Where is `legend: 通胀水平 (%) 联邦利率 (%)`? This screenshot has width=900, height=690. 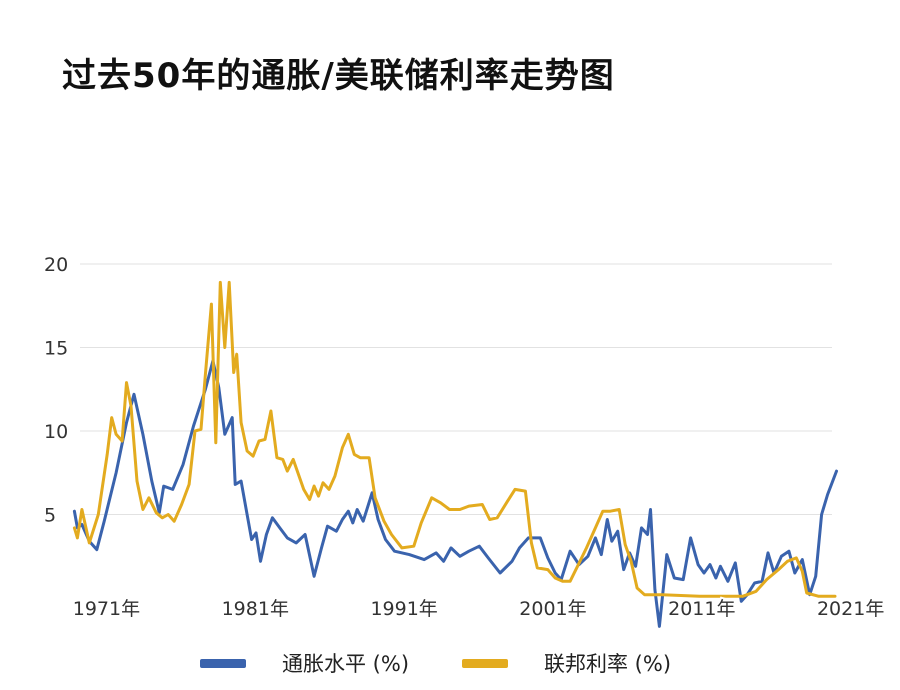
legend: 通胀水平 (%) 联邦利率 (%) is located at coordinates (450, 668).